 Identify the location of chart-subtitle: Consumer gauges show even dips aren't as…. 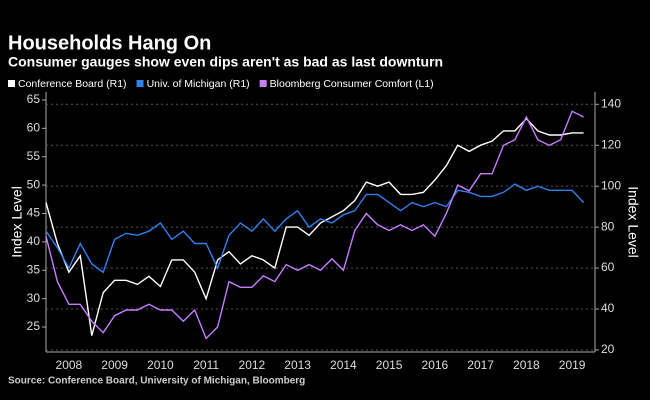
(225, 62).